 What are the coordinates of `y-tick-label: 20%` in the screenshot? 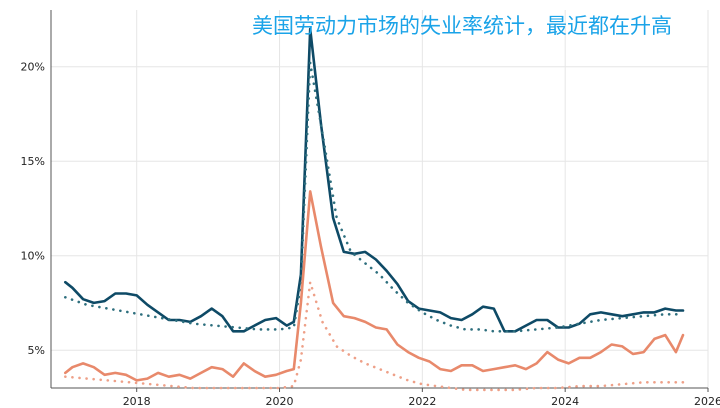 It's located at (33, 67).